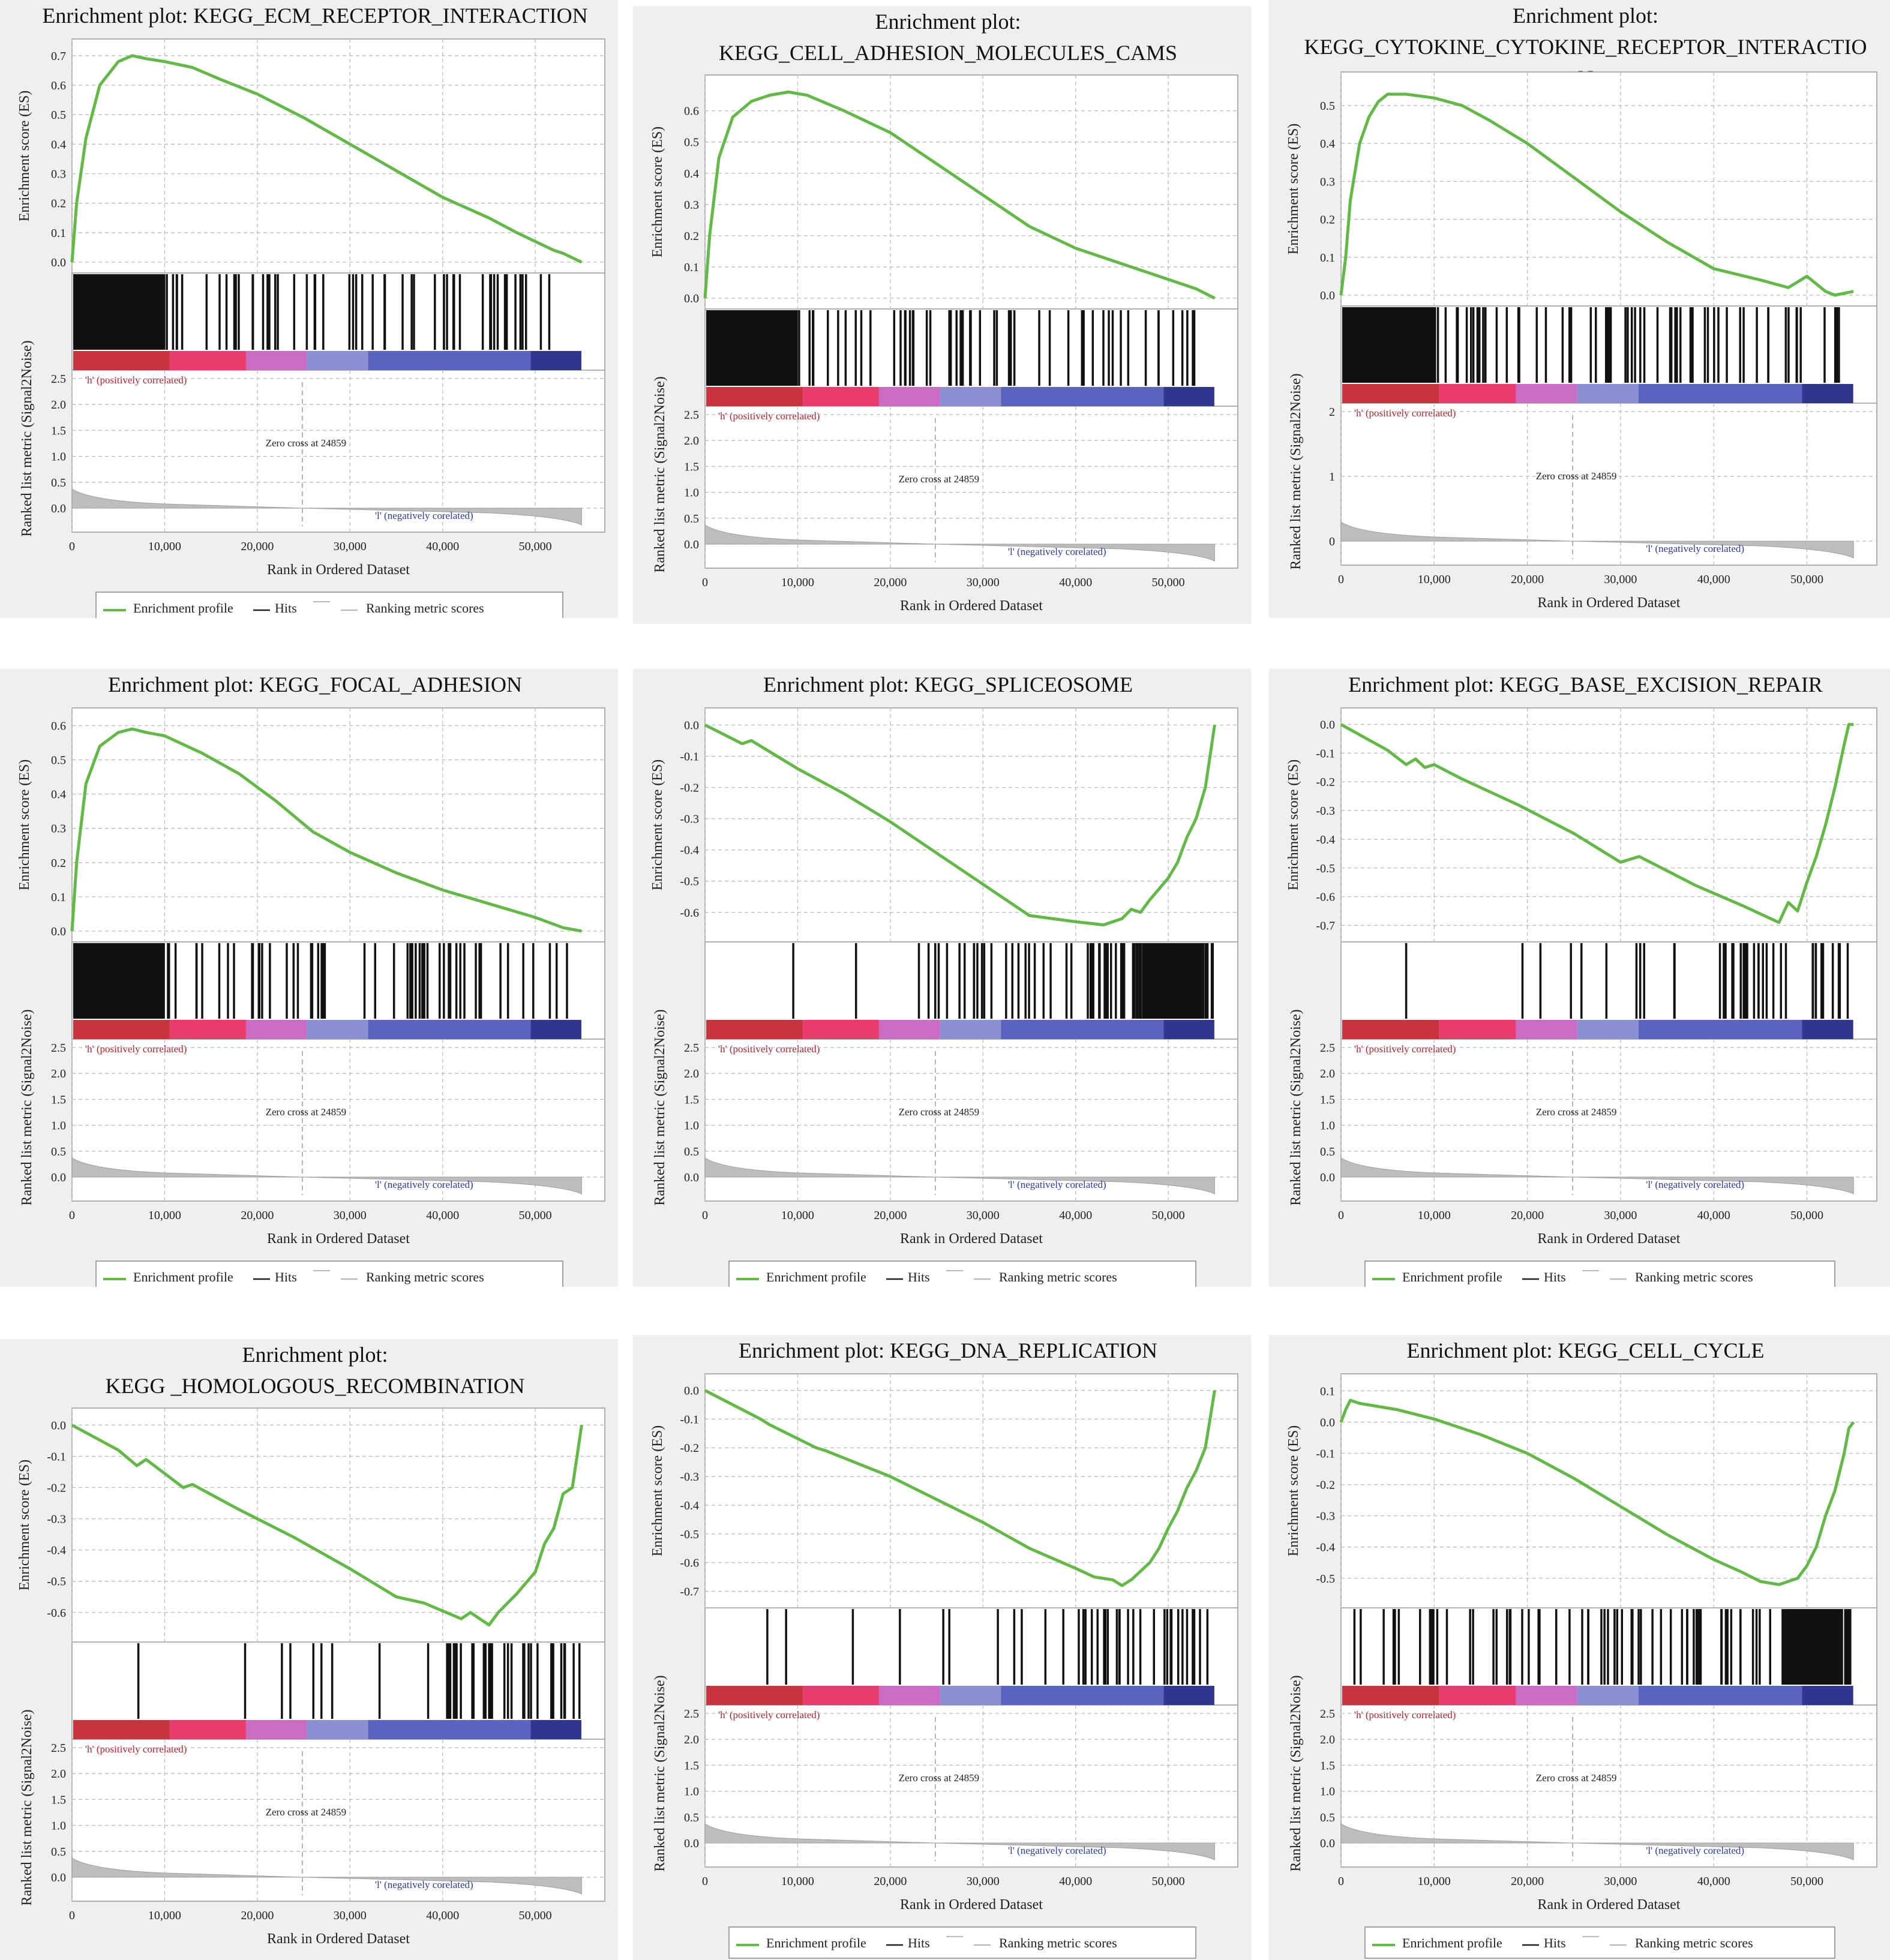  What do you see at coordinates (58, 1852) in the screenshot?
I see `metric-tick-label: 0.5` at bounding box center [58, 1852].